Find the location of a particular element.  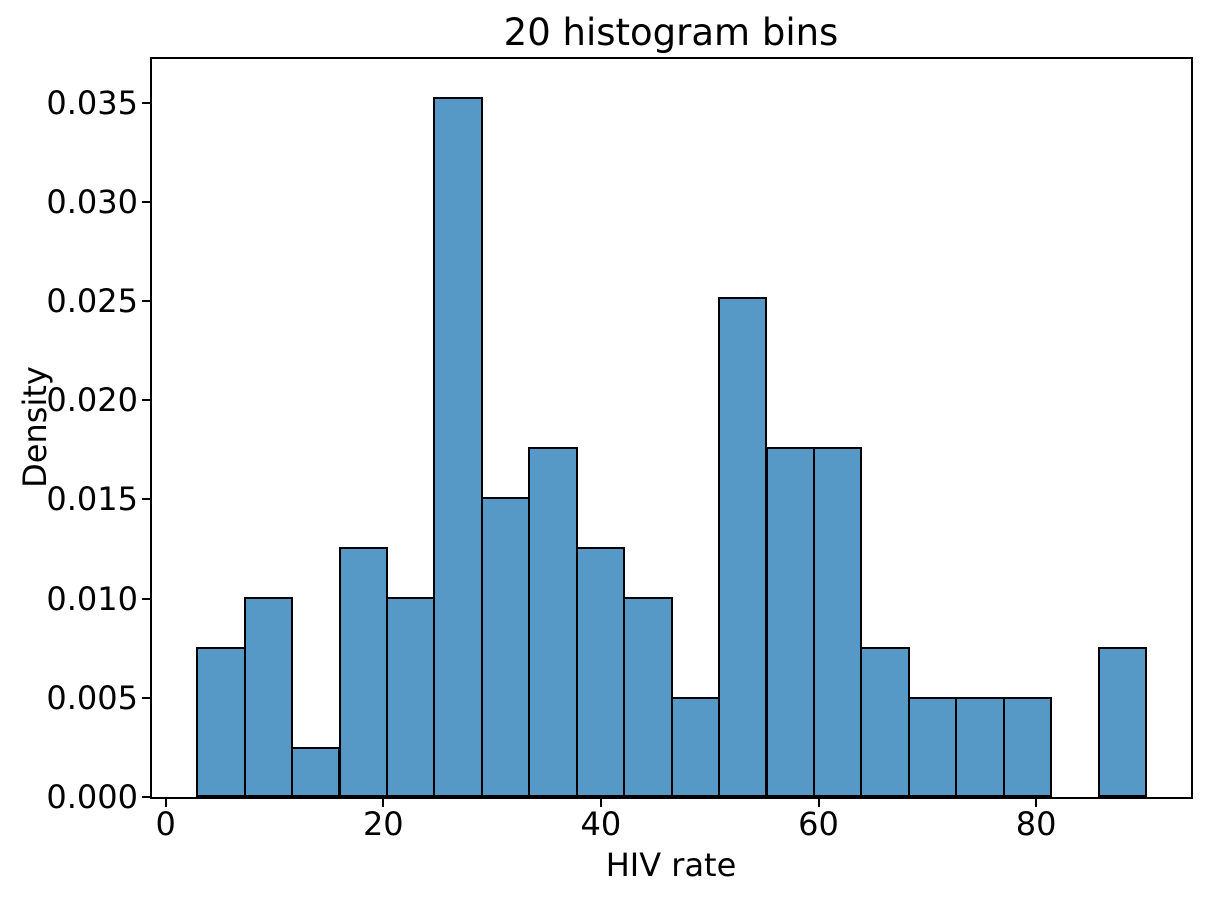

x-tick-label: 80 is located at coordinates (1036, 824).